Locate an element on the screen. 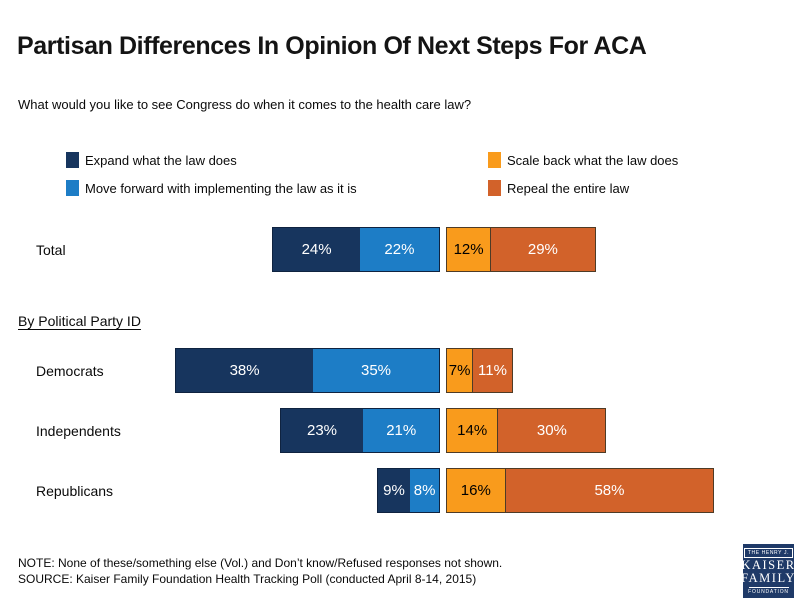  bar-segment-scale_back: 16% is located at coordinates (476, 490).